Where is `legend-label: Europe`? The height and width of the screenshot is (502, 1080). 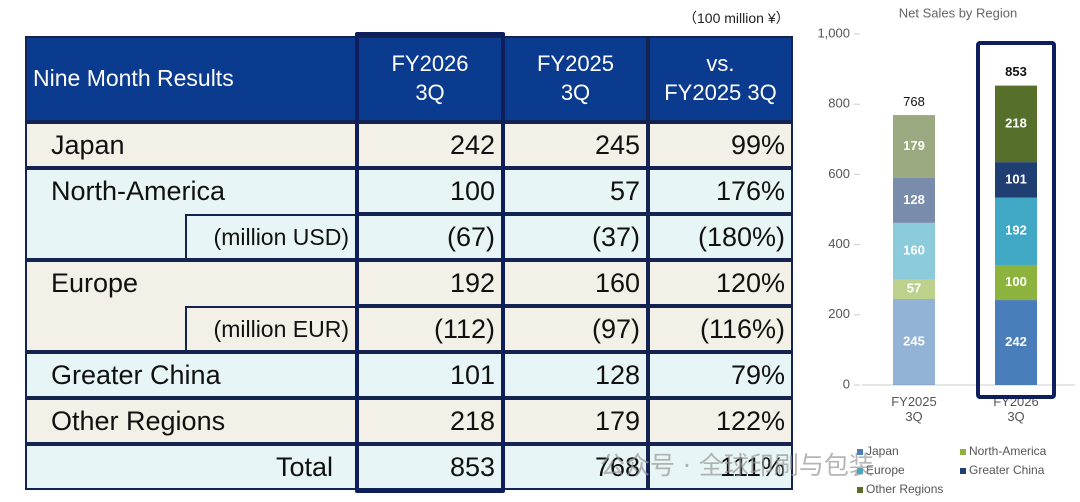 legend-label: Europe is located at coordinates (885, 470).